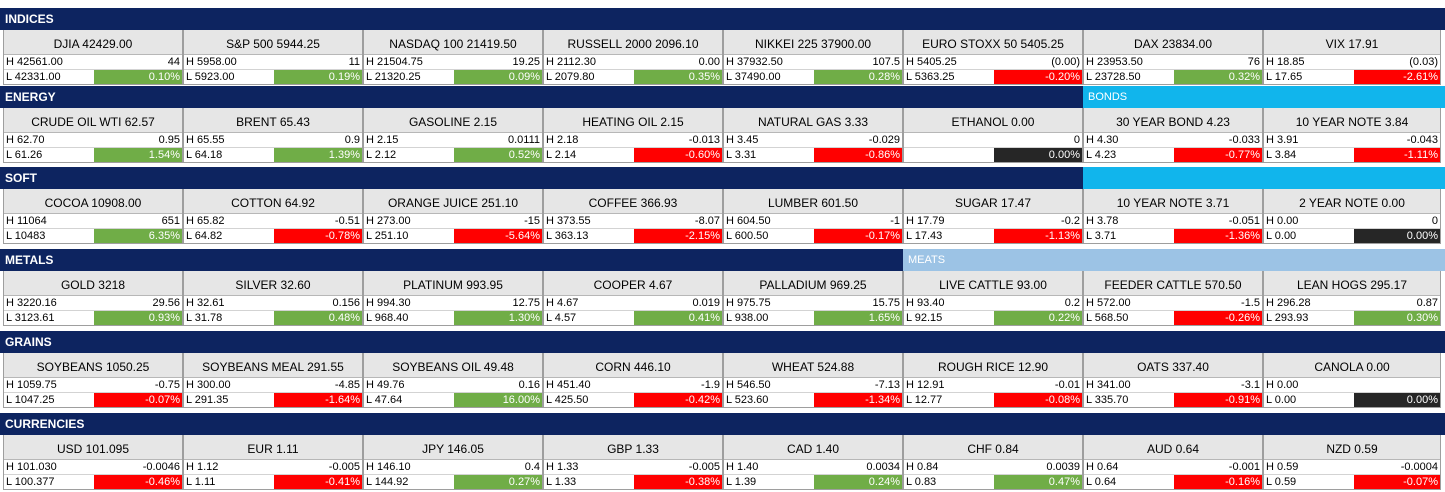 This screenshot has width=1445, height=492. I want to click on quote-low: L 291.35, so click(207, 400).